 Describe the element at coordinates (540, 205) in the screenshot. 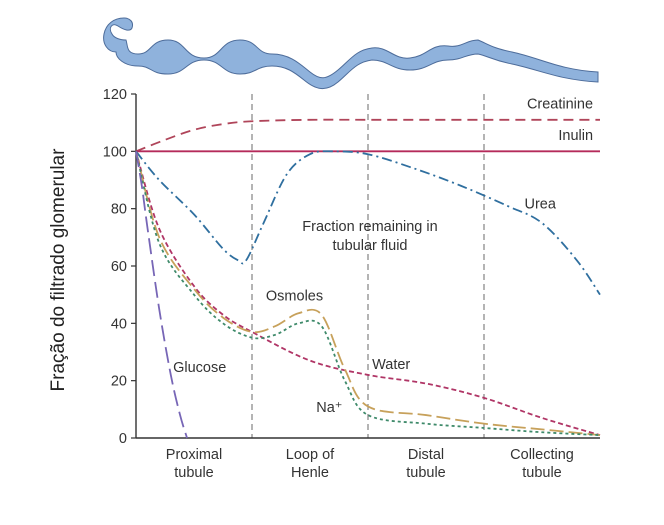

I see `series-label-urea: Urea` at that location.